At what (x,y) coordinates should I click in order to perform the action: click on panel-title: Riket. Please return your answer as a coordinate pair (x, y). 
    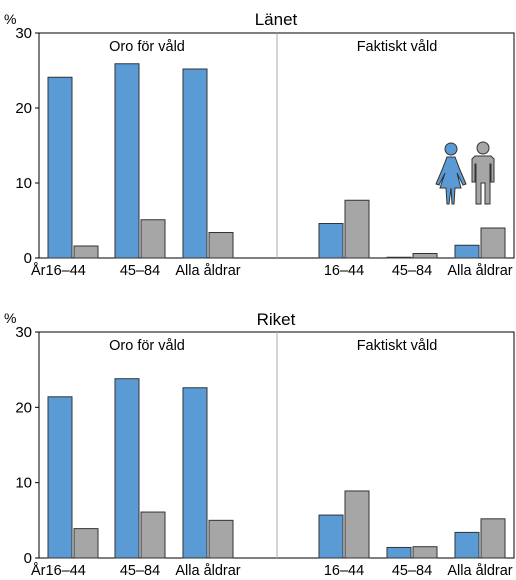
    Looking at the image, I should click on (276, 319).